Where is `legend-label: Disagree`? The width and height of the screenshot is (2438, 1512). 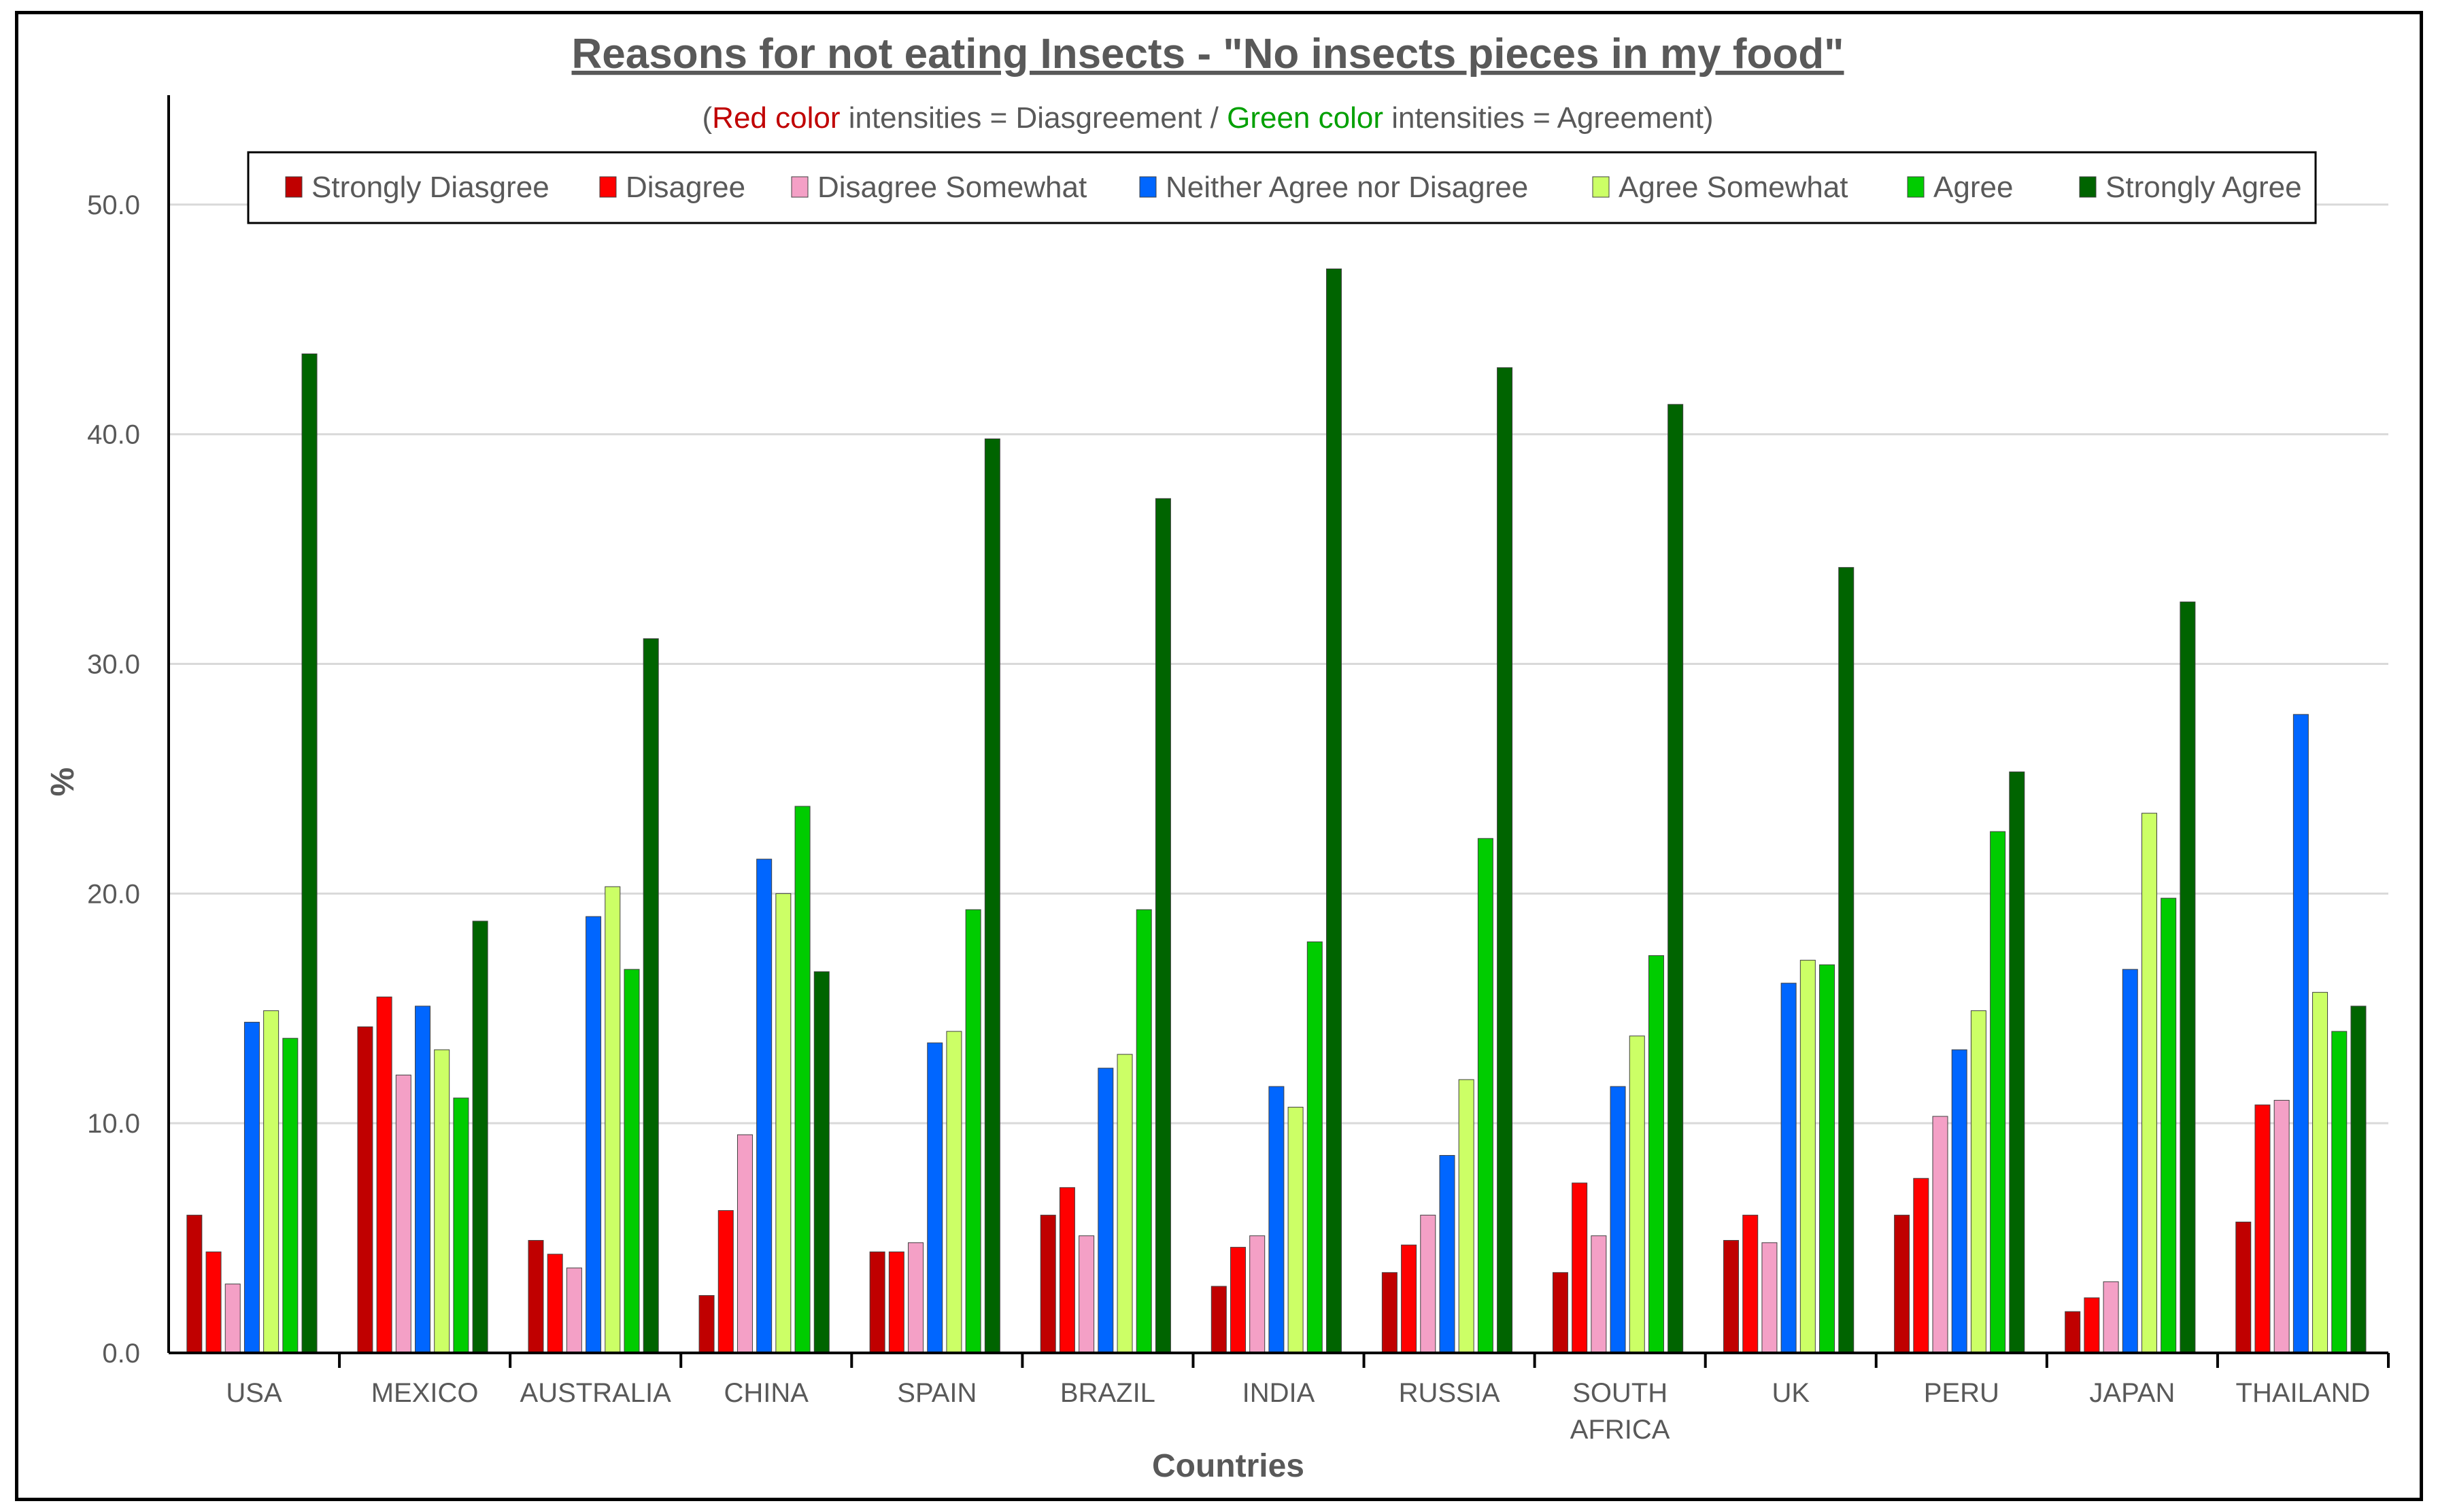
legend-label: Disagree is located at coordinates (685, 187).